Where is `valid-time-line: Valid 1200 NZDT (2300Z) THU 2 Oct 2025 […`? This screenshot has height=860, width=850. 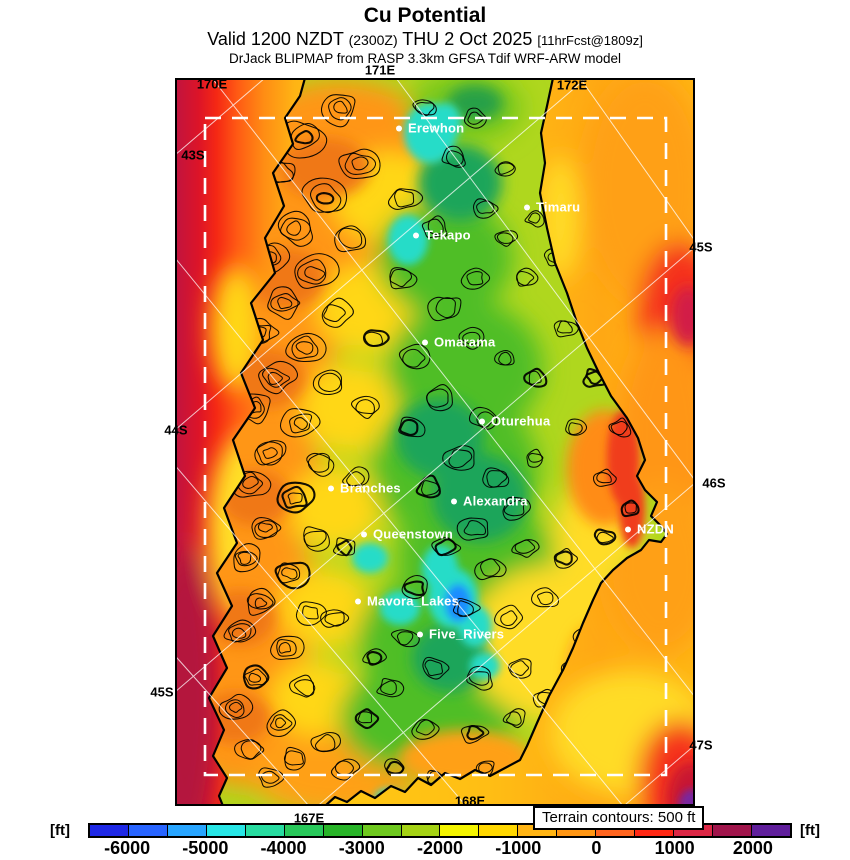
valid-time-line: Valid 1200 NZDT (2300Z) THU 2 Oct 2025 [… is located at coordinates (425, 39).